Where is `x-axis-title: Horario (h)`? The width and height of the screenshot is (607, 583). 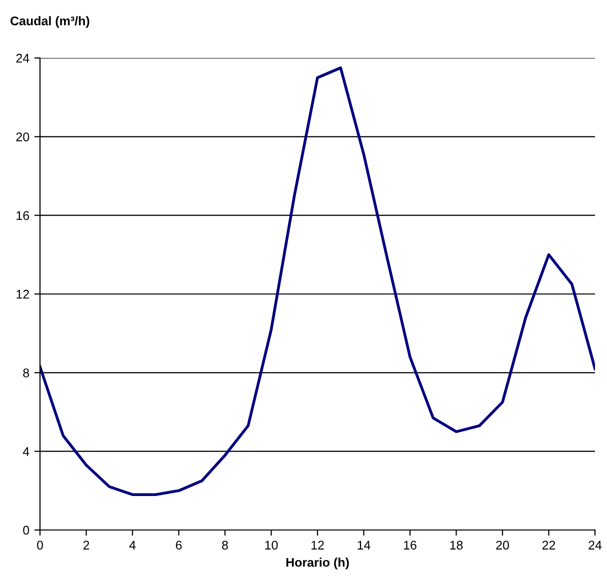
x-axis-title: Horario (h) is located at coordinates (317, 564).